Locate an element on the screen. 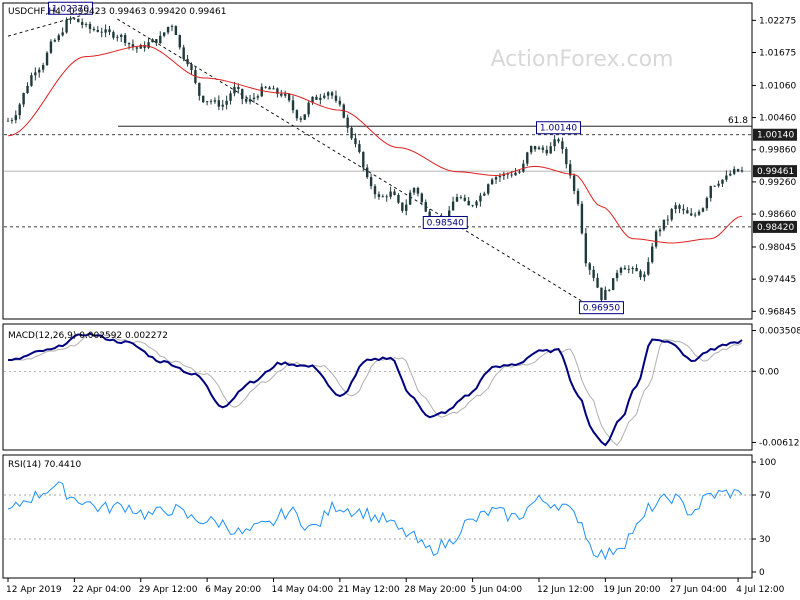 The image size is (800, 600). x-tick-label: 22 Apr 04:00 is located at coordinates (101, 590).